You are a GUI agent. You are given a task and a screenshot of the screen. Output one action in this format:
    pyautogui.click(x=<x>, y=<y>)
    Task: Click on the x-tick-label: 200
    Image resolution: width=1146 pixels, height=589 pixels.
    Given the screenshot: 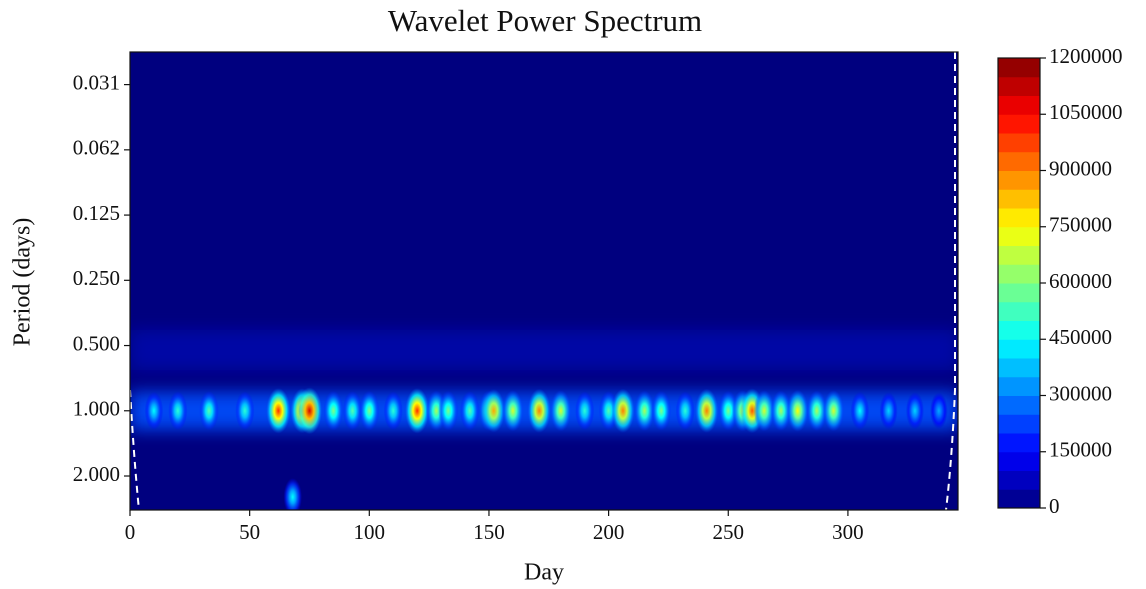 What is the action you would take?
    pyautogui.click(x=609, y=532)
    